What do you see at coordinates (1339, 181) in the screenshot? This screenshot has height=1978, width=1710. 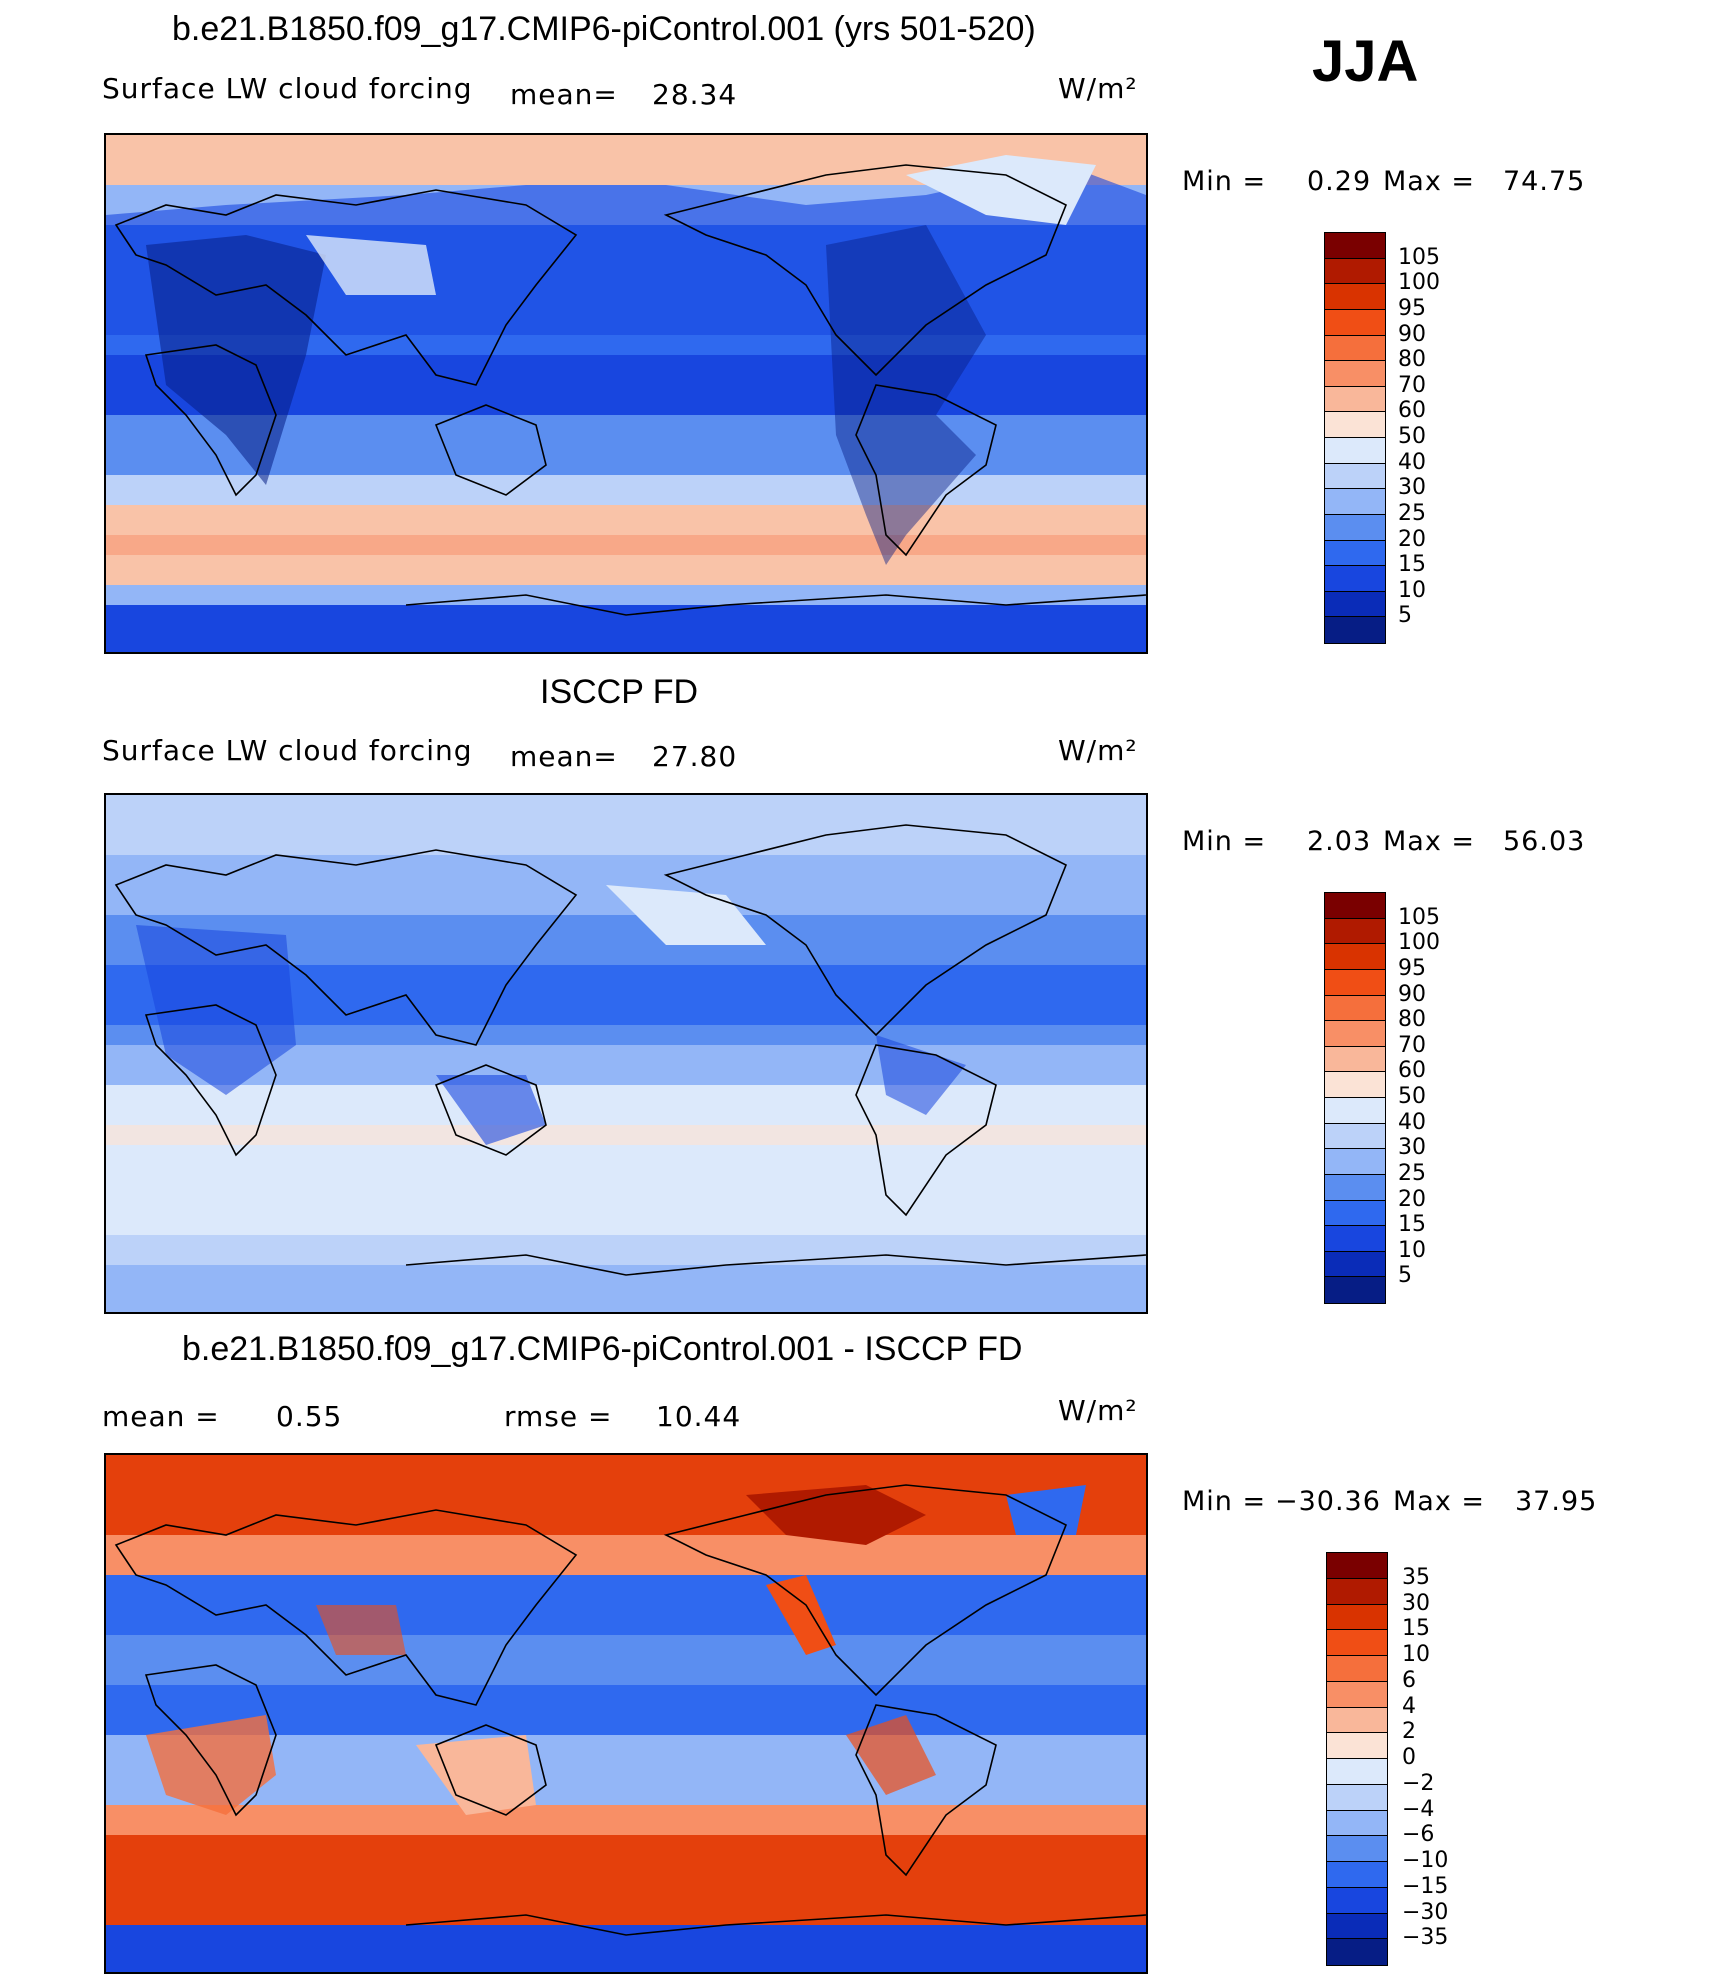 I see `panel1-min-value: 0.29` at bounding box center [1339, 181].